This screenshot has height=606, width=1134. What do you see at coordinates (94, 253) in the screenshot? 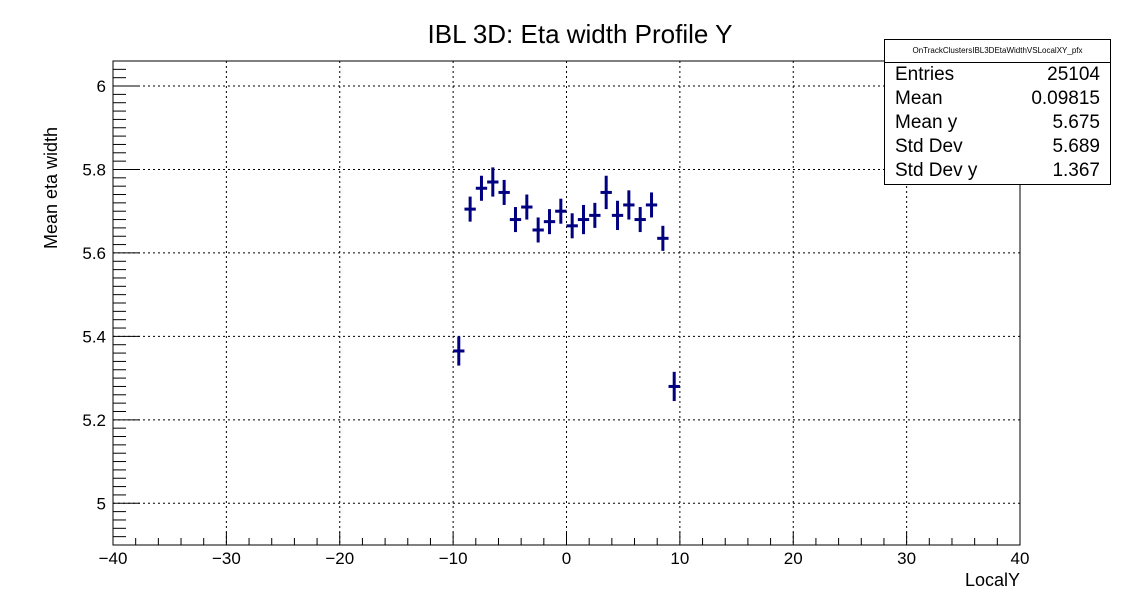
I see `y-tick-label: 5.6` at bounding box center [94, 253].